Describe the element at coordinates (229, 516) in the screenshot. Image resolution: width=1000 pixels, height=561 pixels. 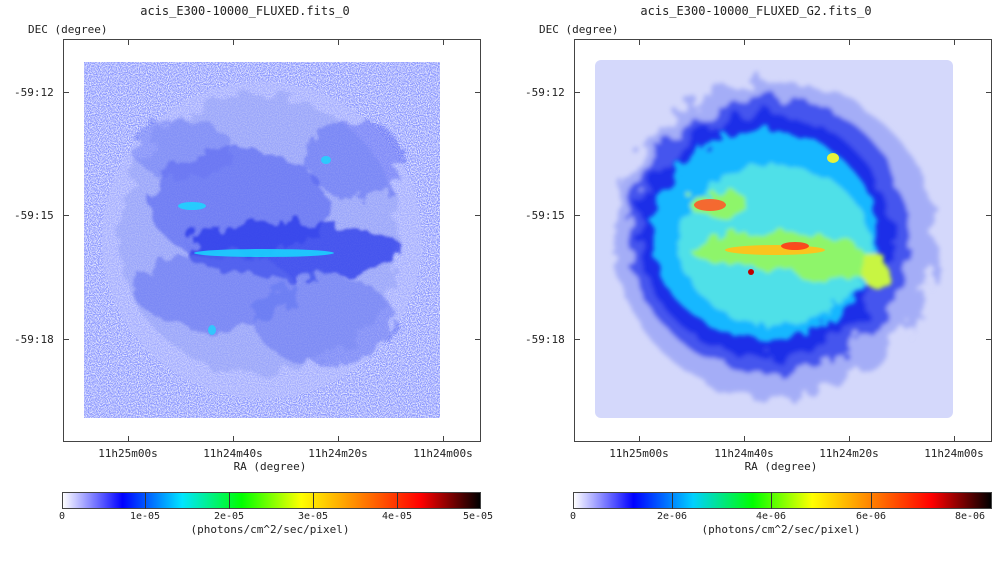
I see `colorbar-tick-label: 2e-05` at that location.